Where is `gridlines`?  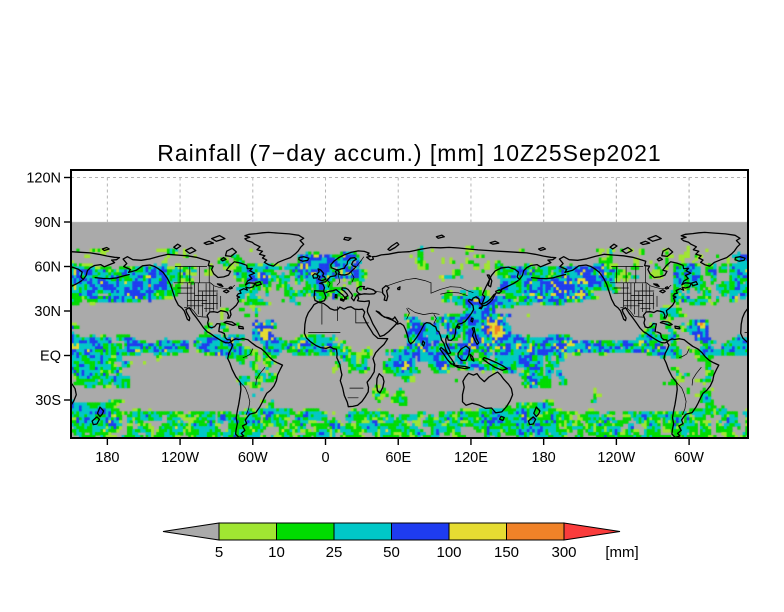
gridlines is located at coordinates (409, 199).